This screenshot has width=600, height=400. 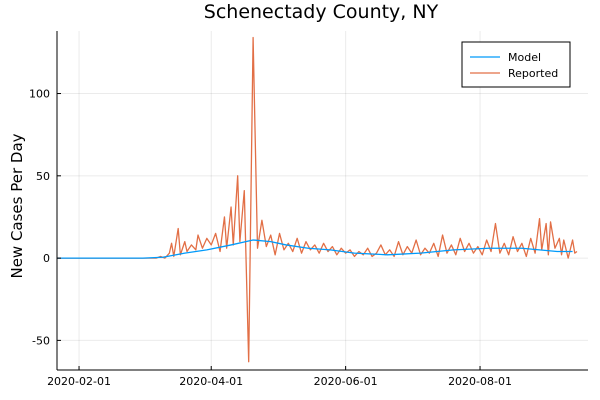 What do you see at coordinates (79, 381) in the screenshot?
I see `x-tick-label: 2020-02-01` at bounding box center [79, 381].